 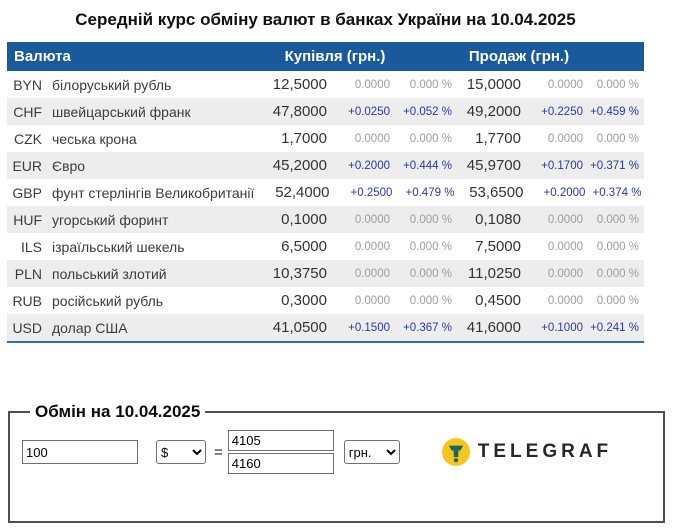 What do you see at coordinates (369, 165) in the screenshot?
I see `buy-change: +0.2000` at bounding box center [369, 165].